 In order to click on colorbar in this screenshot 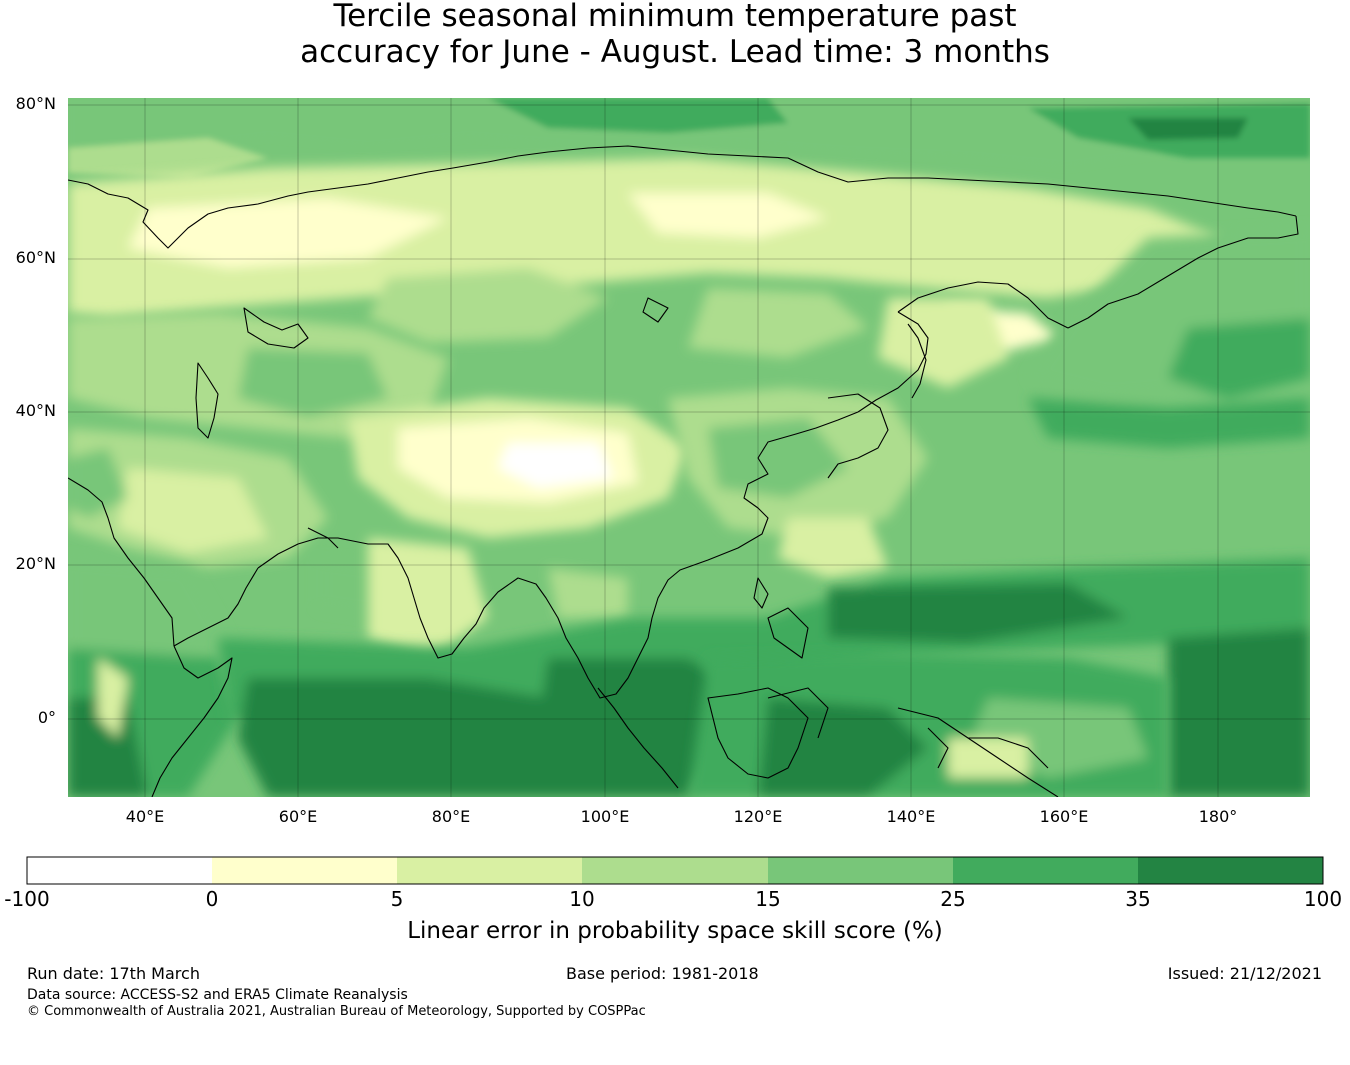, I will do `click(675, 870)`.